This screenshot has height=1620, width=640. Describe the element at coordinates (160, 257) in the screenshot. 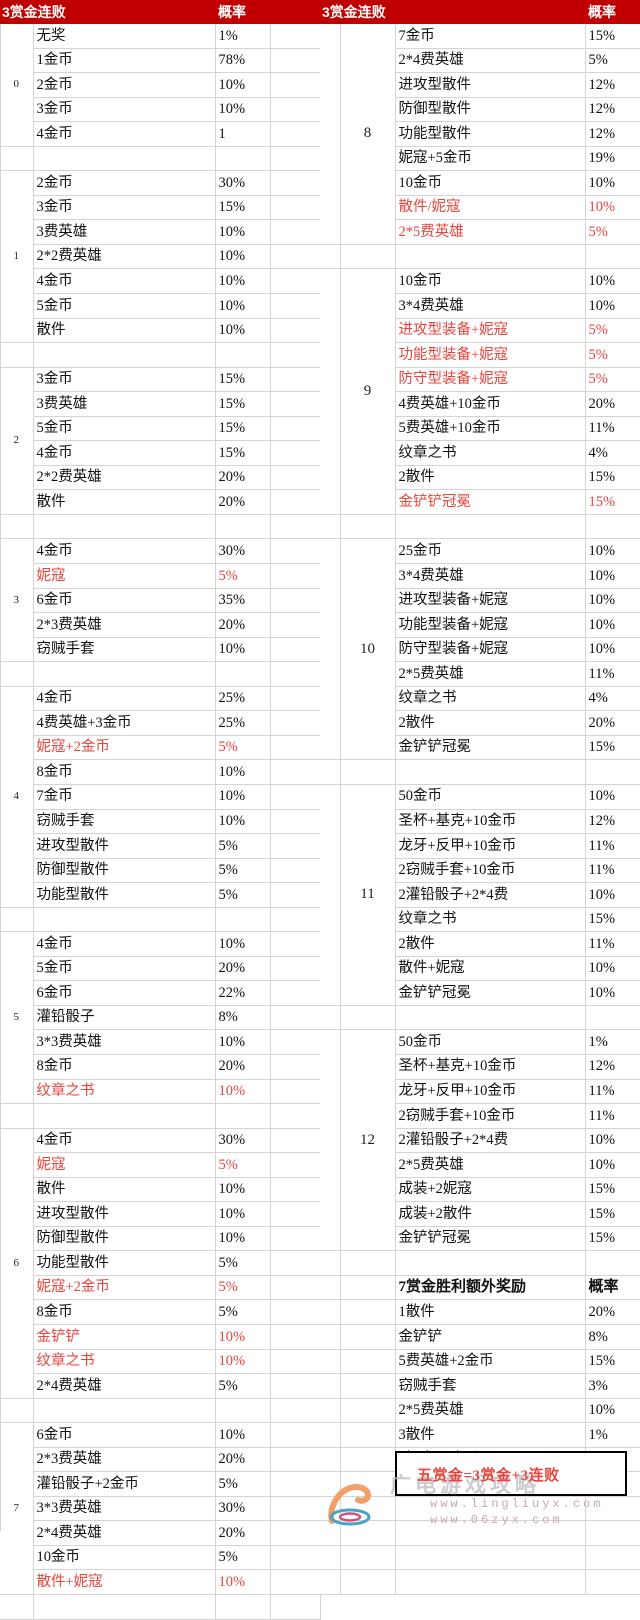

I see `table-row: 1 2金币 30%` at that location.